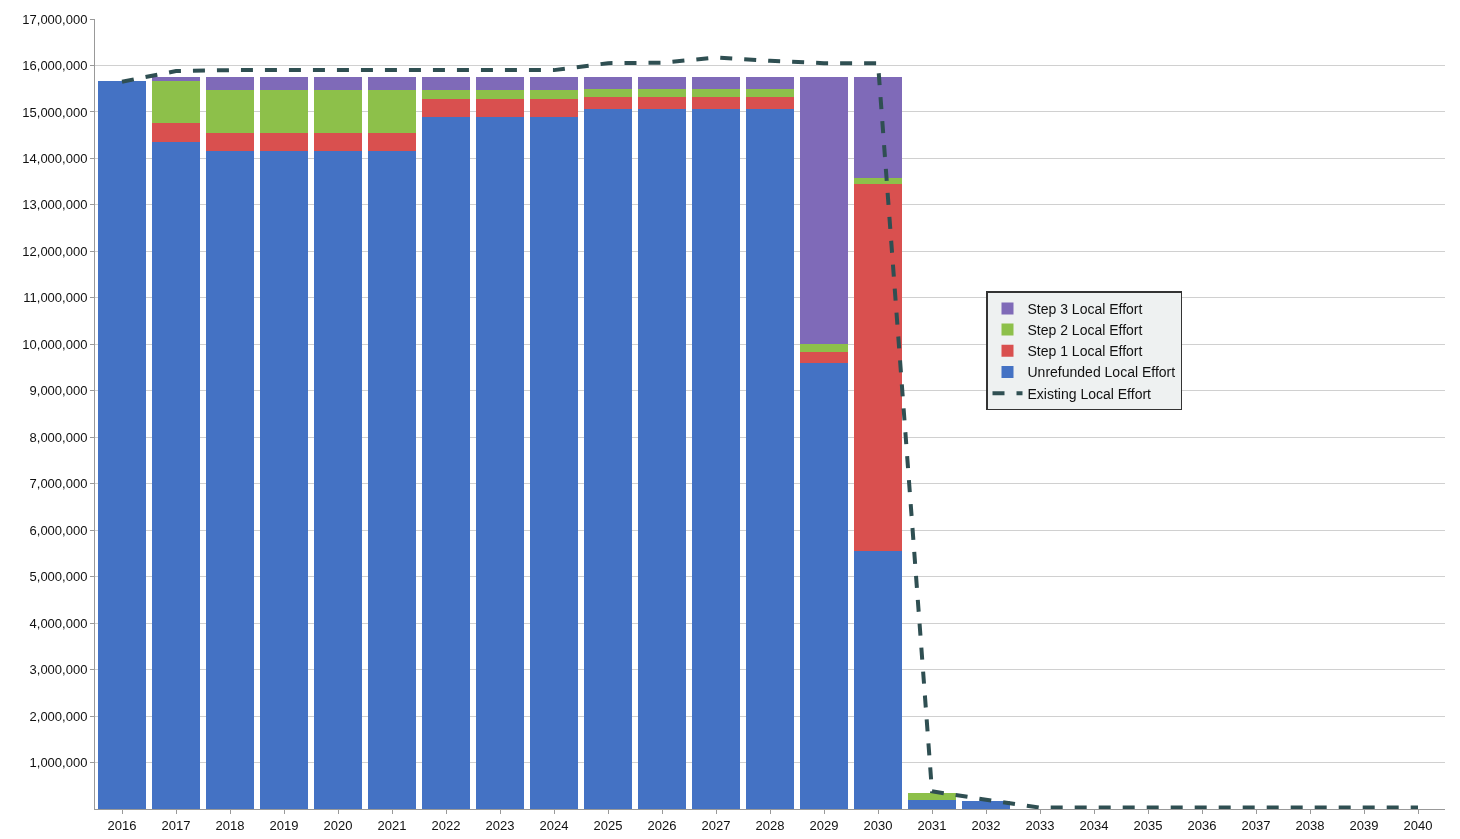 The image size is (1460, 839). I want to click on y-tick-label: 16,000,000, so click(55, 66).